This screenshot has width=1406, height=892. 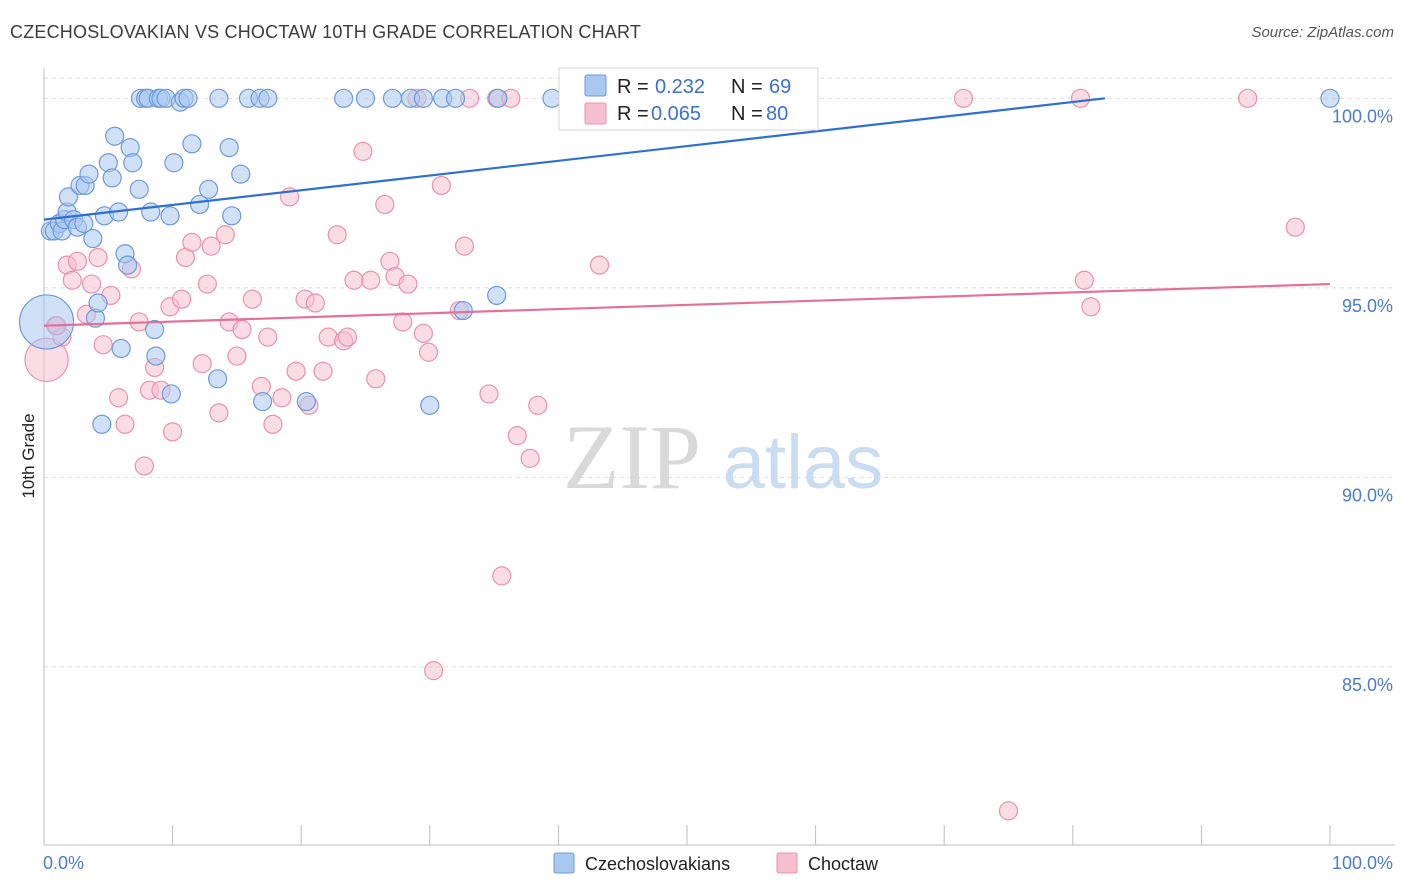 I want to click on x-tick-label-max: 100.0%, so click(x=1362, y=863).